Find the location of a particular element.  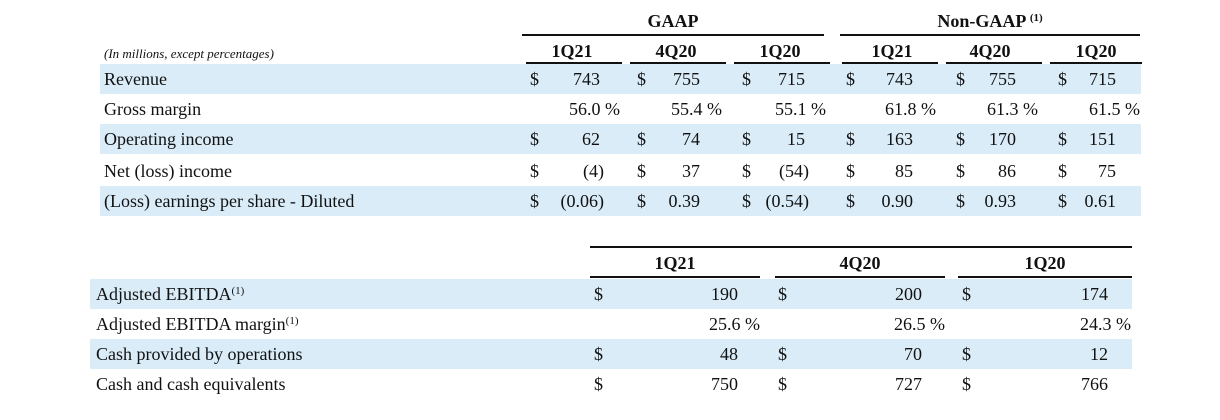

table-cell: 70 is located at coordinates (913, 354).